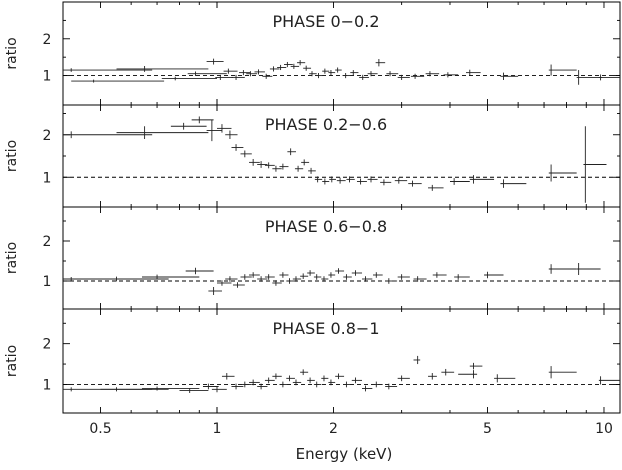 Image resolution: width=622 pixels, height=470 pixels. What do you see at coordinates (100, 429) in the screenshot?
I see `x-tick-label: 0.5` at bounding box center [100, 429].